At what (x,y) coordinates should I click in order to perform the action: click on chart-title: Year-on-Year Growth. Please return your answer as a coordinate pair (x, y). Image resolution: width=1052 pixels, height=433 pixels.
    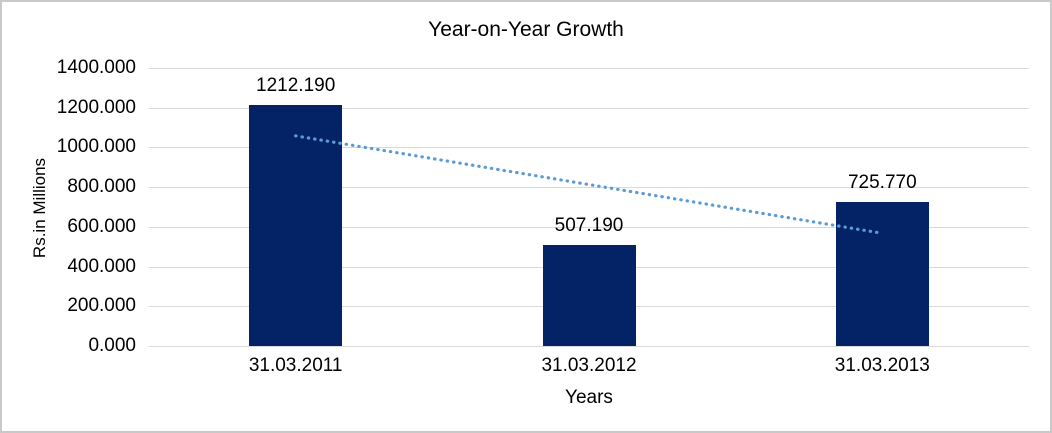
    Looking at the image, I should click on (526, 29).